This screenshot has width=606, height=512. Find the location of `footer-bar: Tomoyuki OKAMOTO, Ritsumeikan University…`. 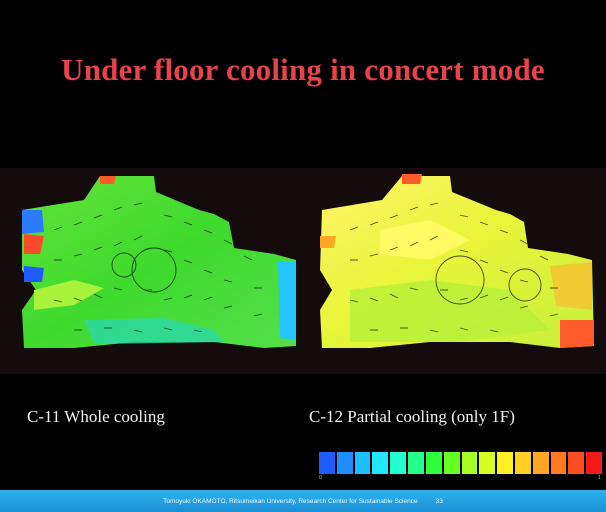

footer-bar: Tomoyuki OKAMOTO, Ritsumeikan University… is located at coordinates (303, 501).